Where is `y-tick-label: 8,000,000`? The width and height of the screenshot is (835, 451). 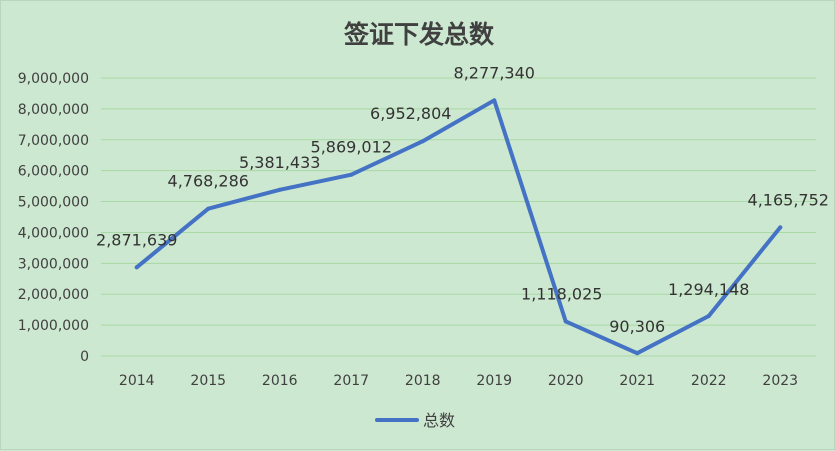 y-tick-label: 8,000,000 is located at coordinates (53, 110).